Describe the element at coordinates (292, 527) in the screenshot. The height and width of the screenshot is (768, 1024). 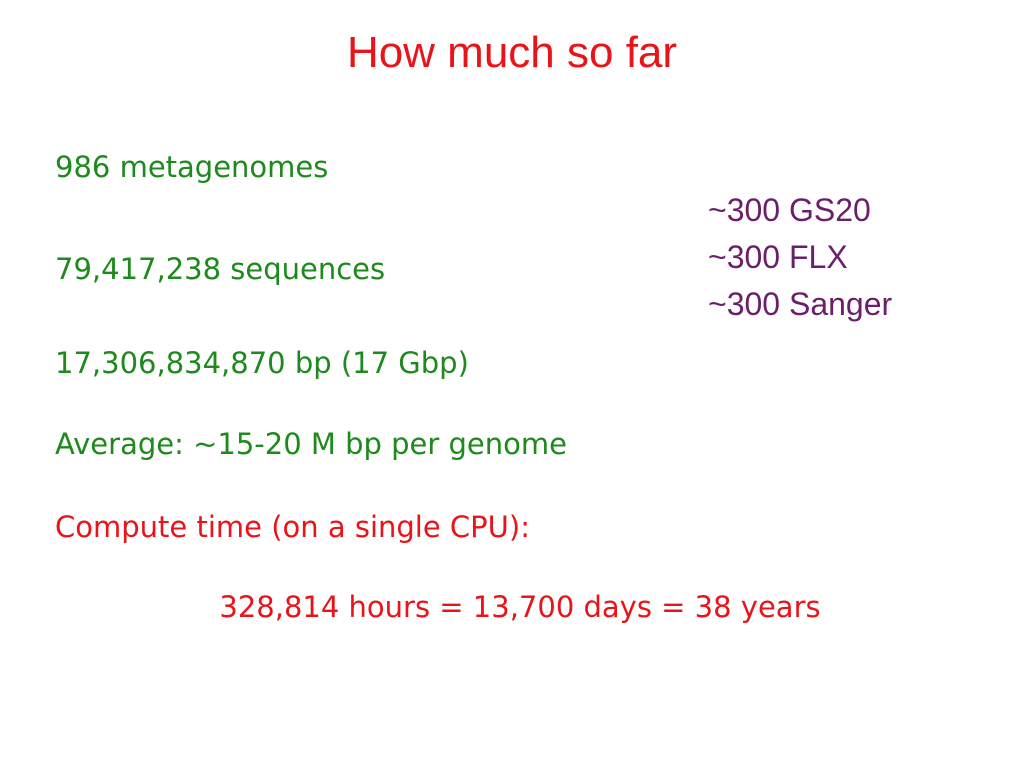
I see `compute-label: Compute time (on a single CPU):` at that location.